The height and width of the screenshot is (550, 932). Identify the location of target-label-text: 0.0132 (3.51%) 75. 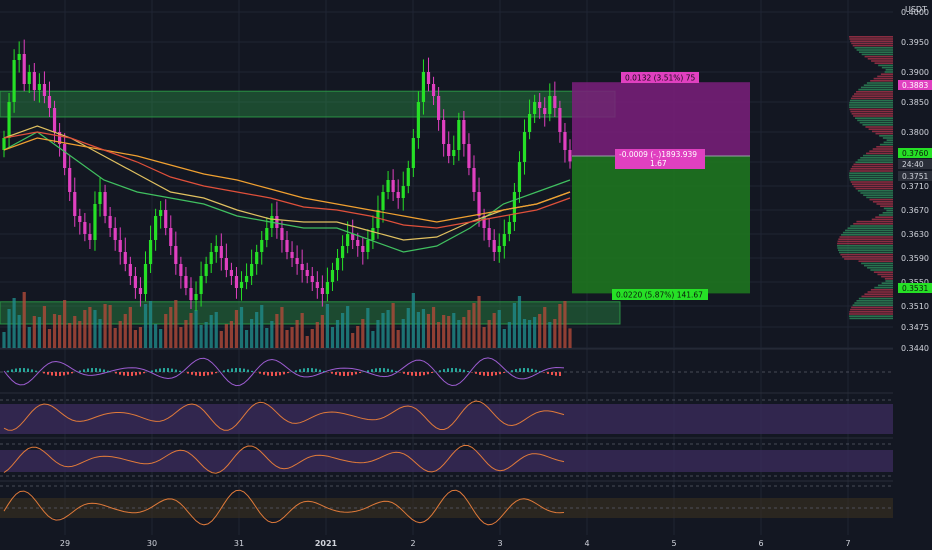
(660, 78).